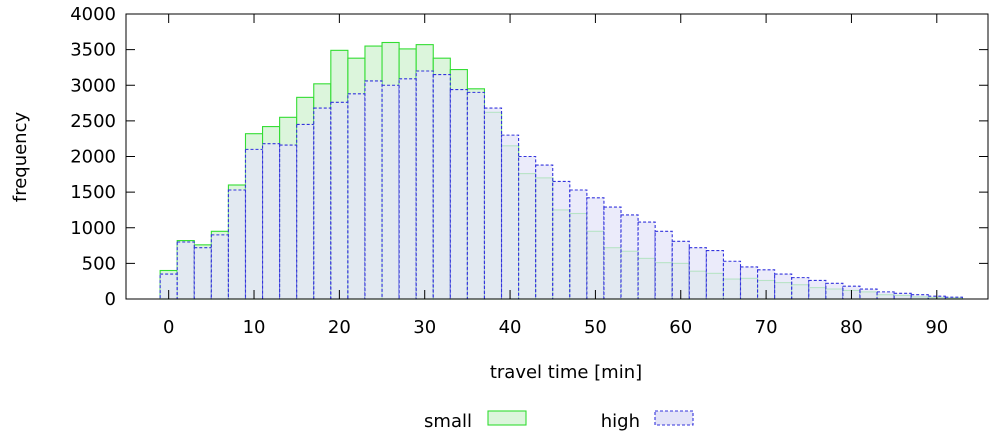 The image size is (997, 435). I want to click on legend: small high, so click(559, 421).